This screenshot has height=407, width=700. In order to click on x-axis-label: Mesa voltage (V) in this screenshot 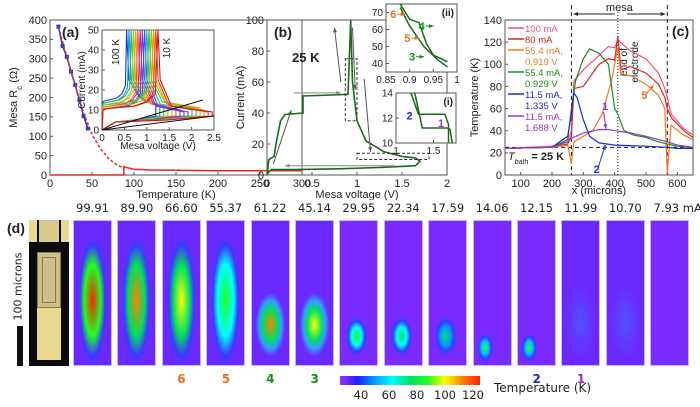, I will do `click(356, 194)`.